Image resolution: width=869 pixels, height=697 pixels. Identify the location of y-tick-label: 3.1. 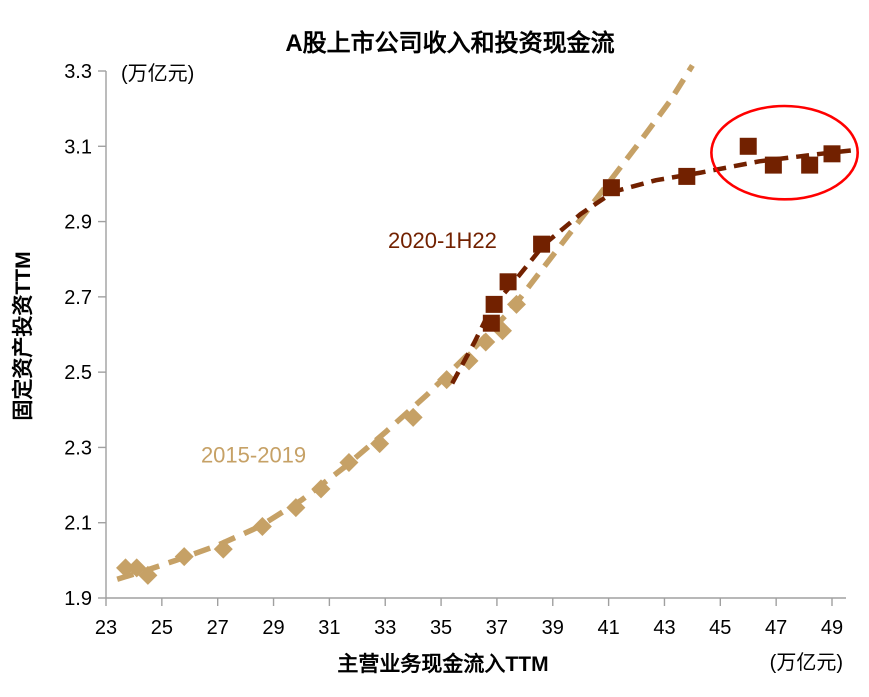
(78, 147).